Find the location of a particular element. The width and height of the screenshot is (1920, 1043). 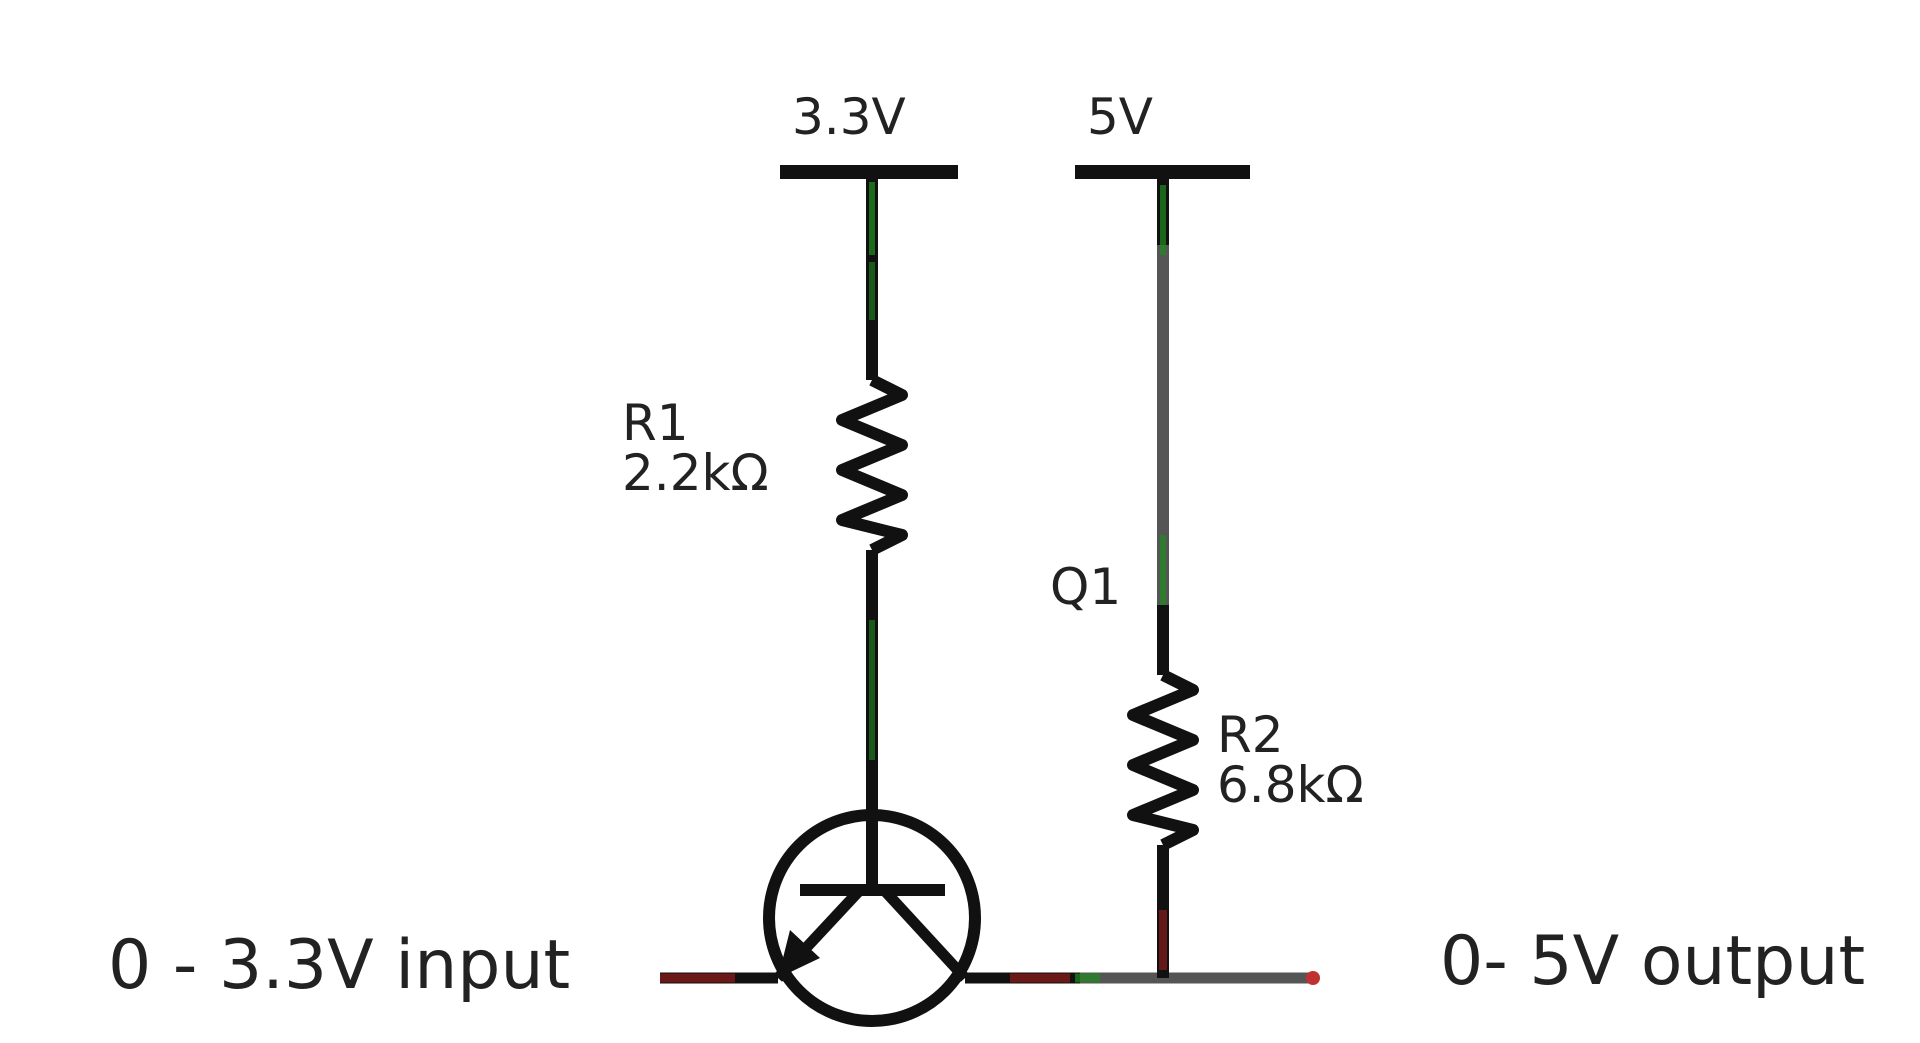

transistor-emitter-arrow is located at coordinates (799, 954).